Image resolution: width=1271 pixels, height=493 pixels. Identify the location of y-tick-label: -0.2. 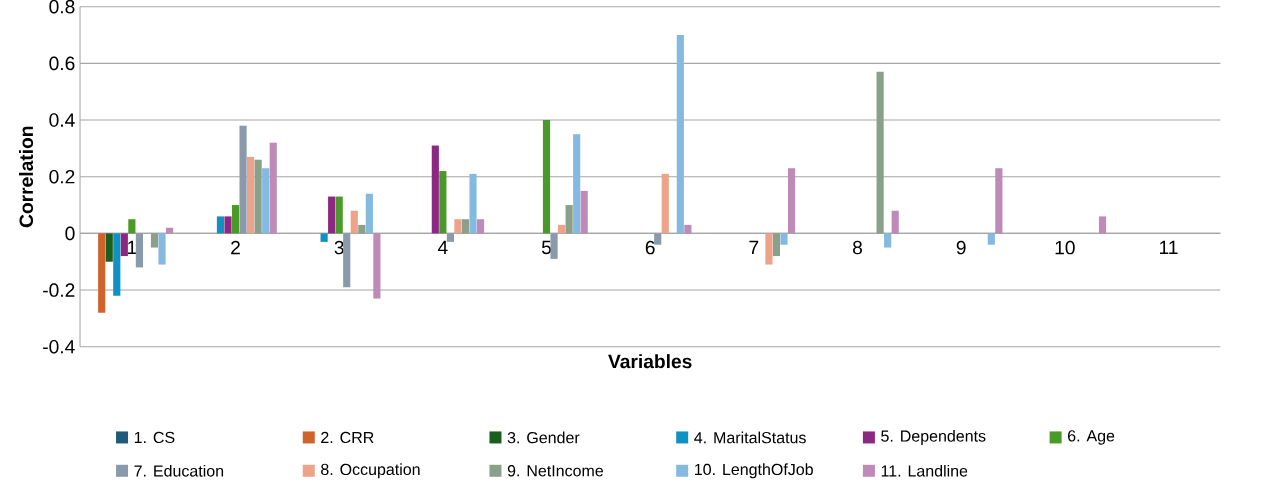
(59, 290).